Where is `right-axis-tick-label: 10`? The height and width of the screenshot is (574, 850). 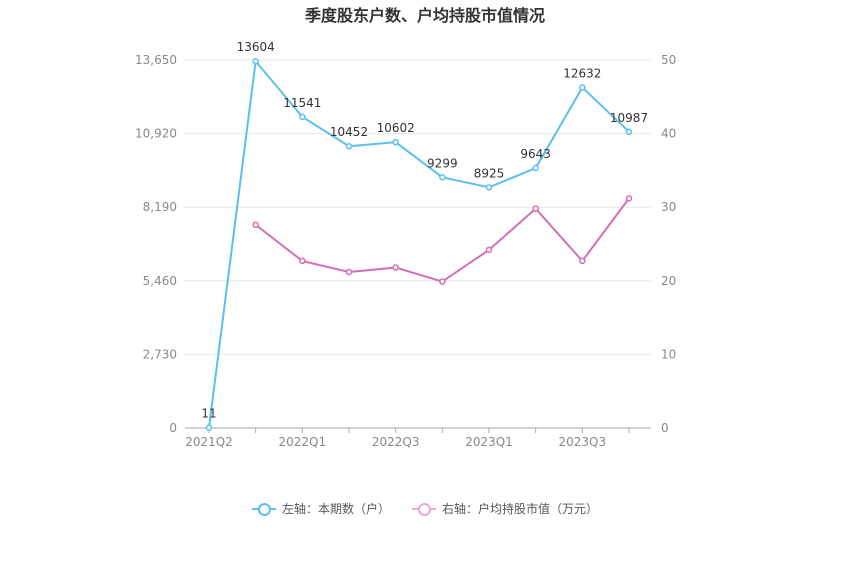 right-axis-tick-label: 10 is located at coordinates (668, 354).